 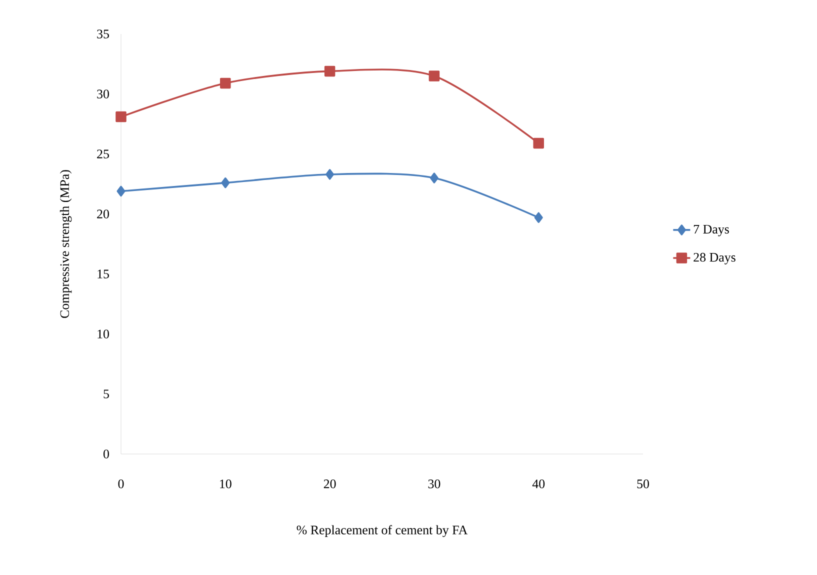 I want to click on y-tick-label: 5, so click(x=106, y=394).